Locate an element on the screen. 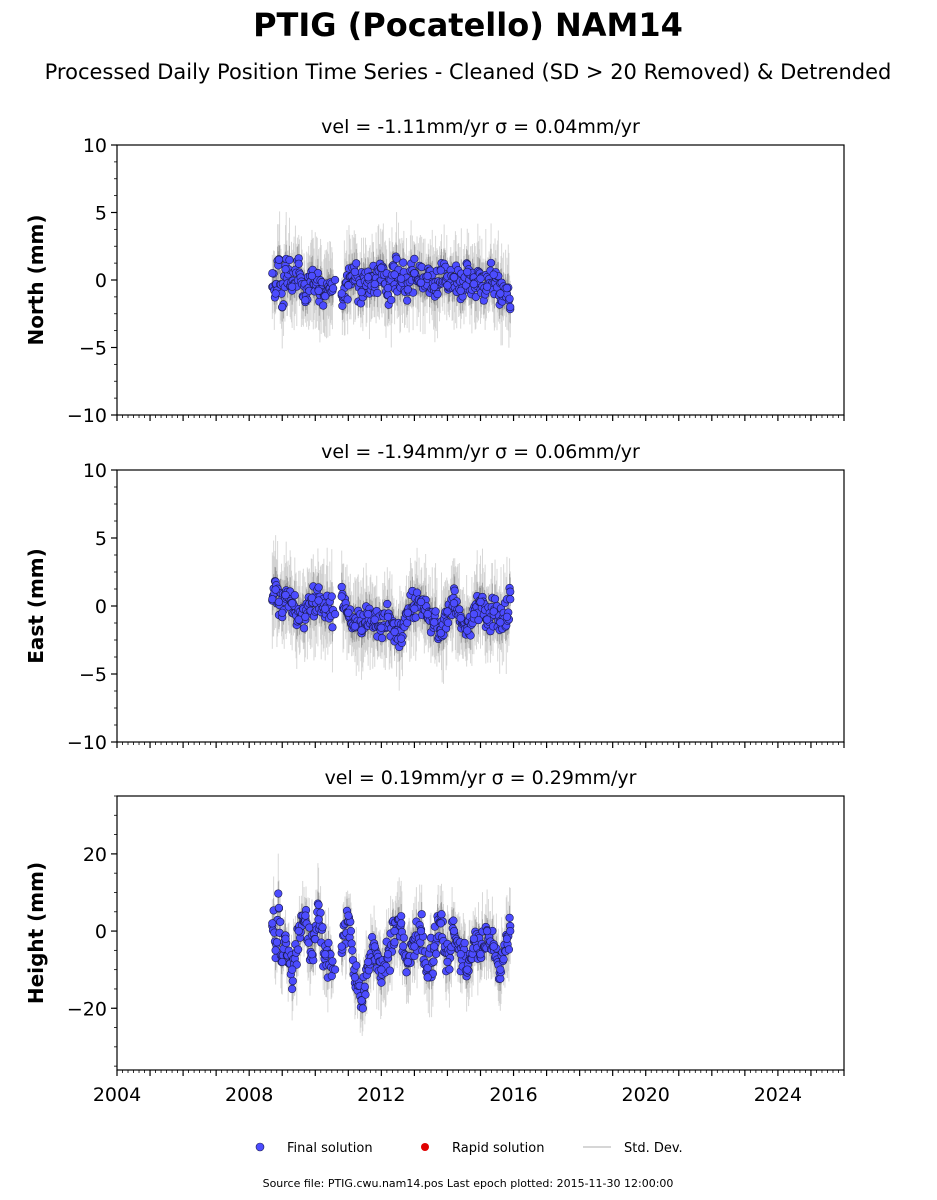 This screenshot has width=937, height=1200. x-tick-label: 2004 is located at coordinates (117, 1095).